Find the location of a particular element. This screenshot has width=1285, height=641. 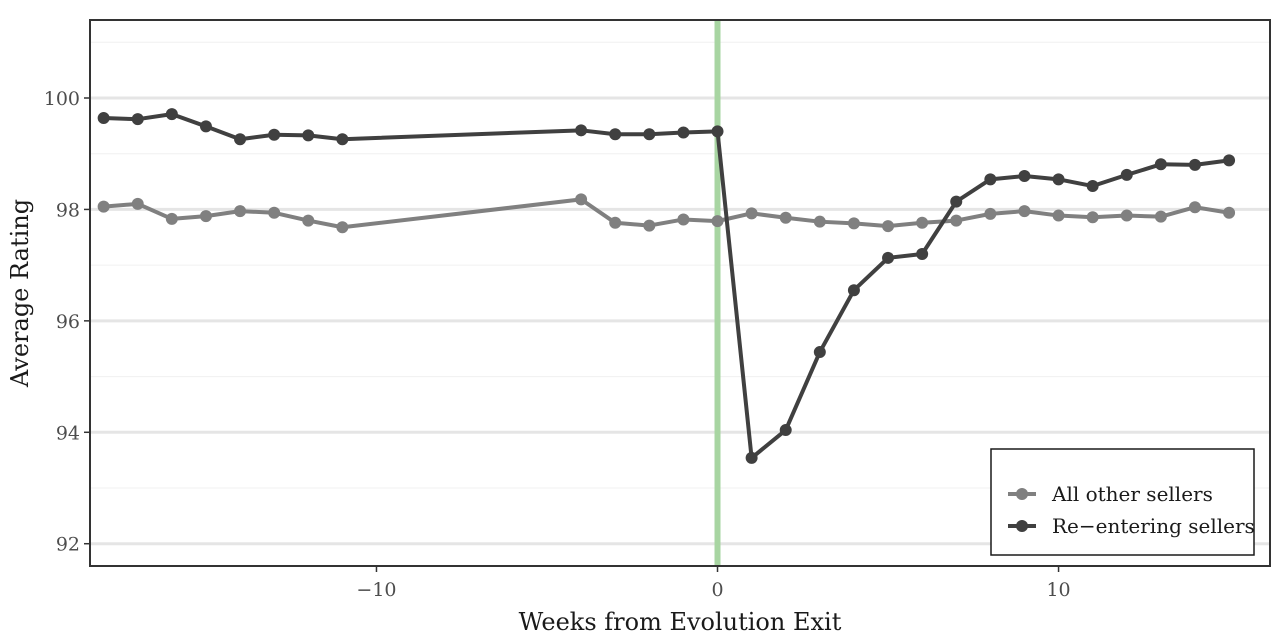

y-tick-label: 98 is located at coordinates (68, 210).